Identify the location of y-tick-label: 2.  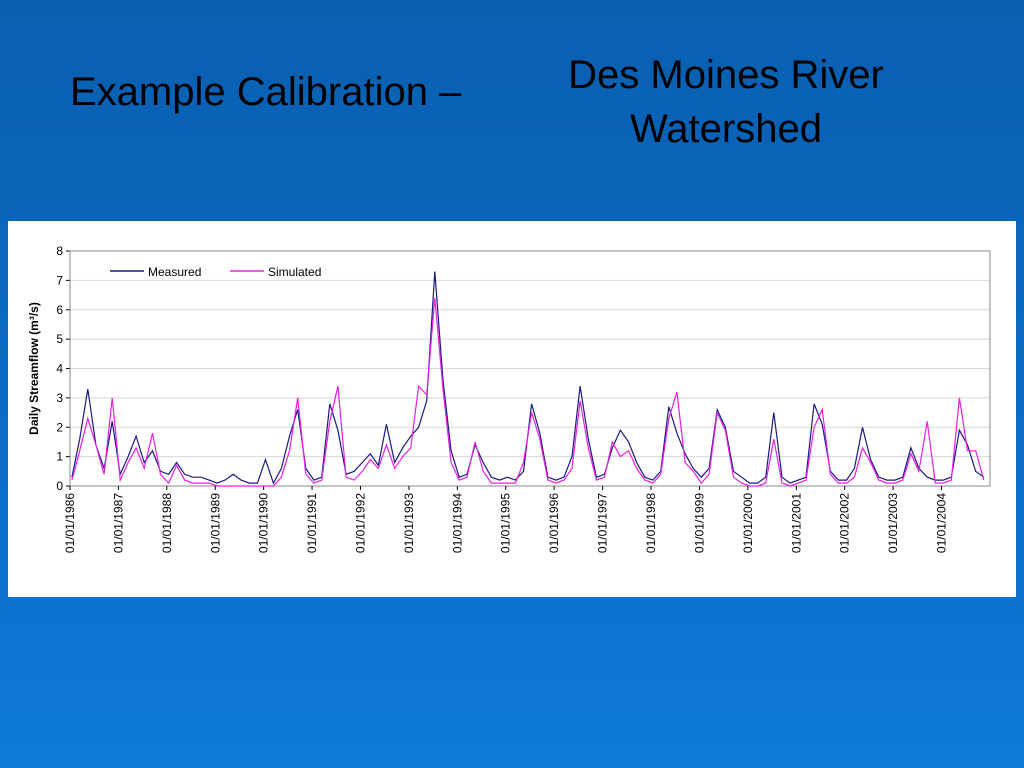
(59, 427).